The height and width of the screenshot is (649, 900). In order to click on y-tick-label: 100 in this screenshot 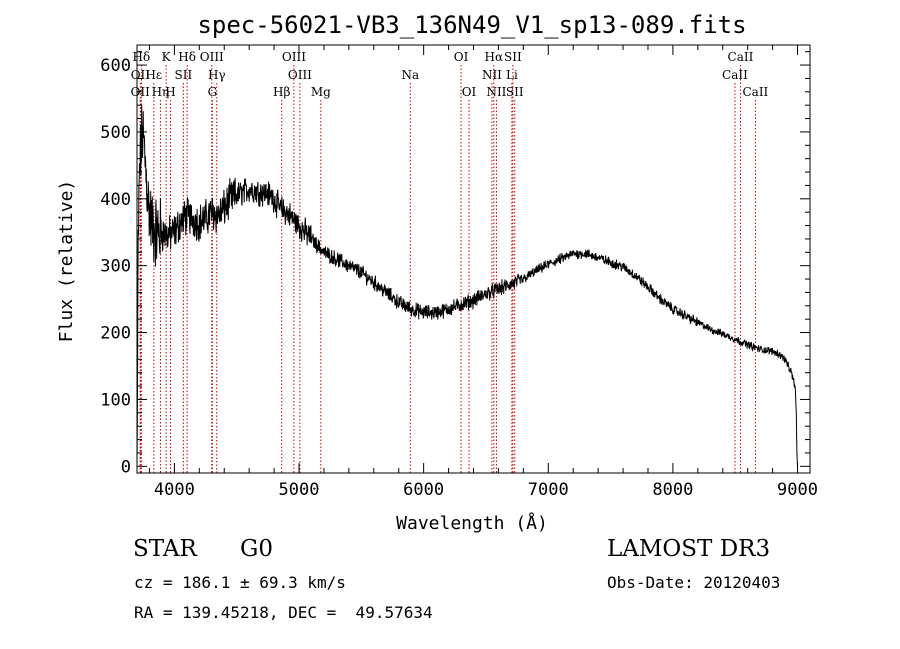, I will do `click(115, 400)`.